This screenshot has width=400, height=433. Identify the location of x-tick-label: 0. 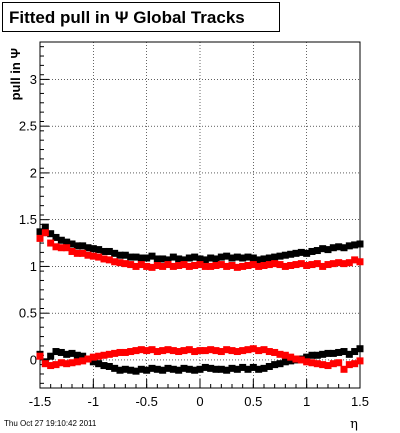
(199, 401).